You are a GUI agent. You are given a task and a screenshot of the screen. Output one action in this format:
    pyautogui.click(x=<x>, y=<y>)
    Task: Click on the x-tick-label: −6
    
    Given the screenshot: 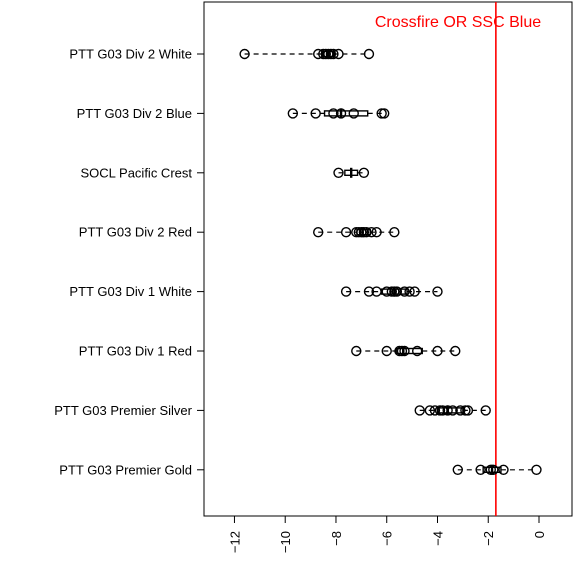 What is the action you would take?
    pyautogui.click(x=387, y=538)
    